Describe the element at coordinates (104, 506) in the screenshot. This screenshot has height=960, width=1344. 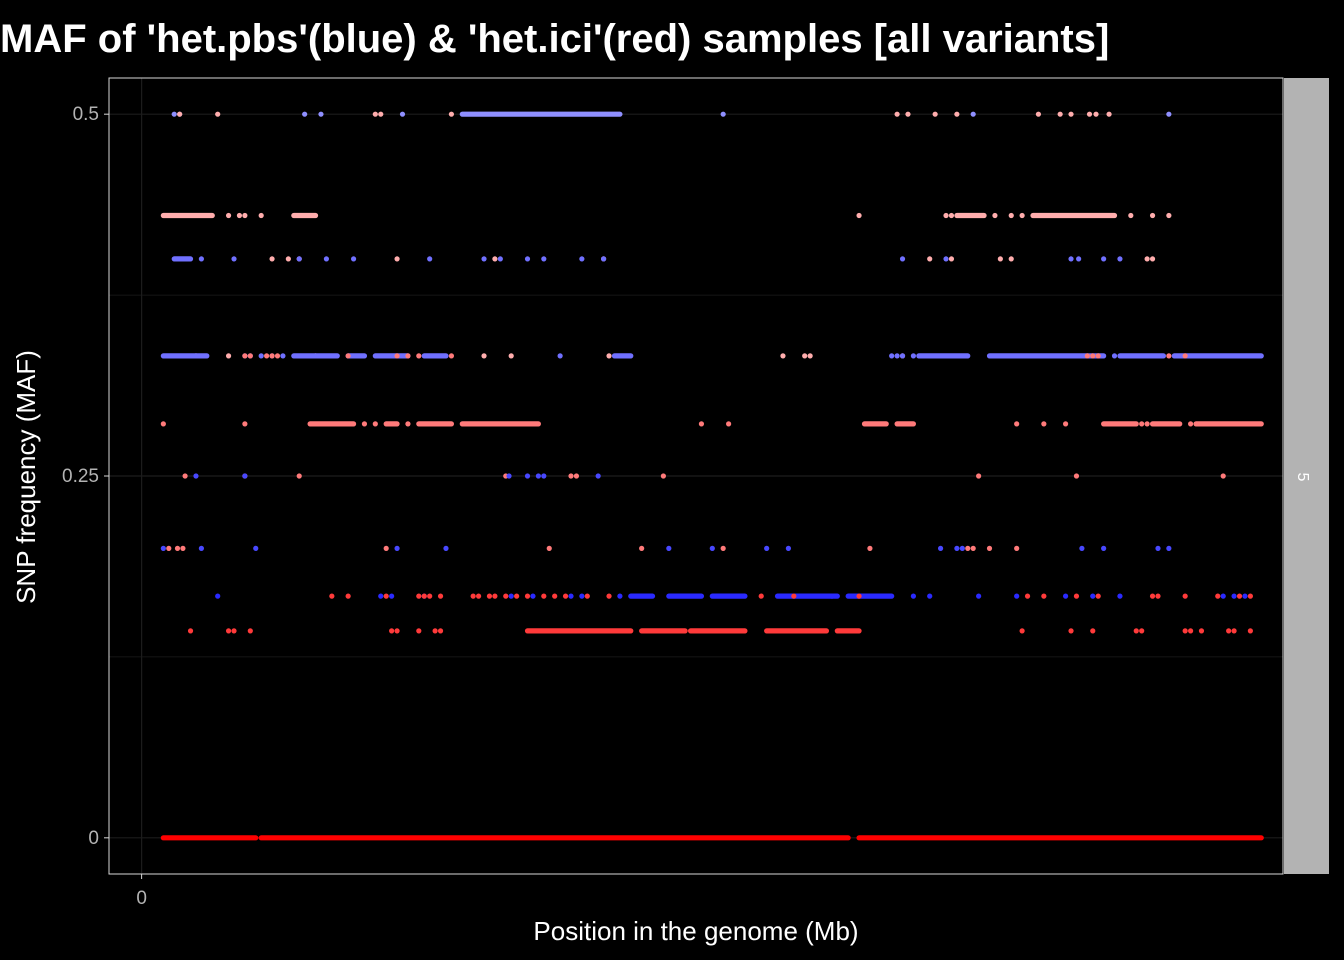
I see `axis-ticks: 0 0.25 0.5 0` at that location.